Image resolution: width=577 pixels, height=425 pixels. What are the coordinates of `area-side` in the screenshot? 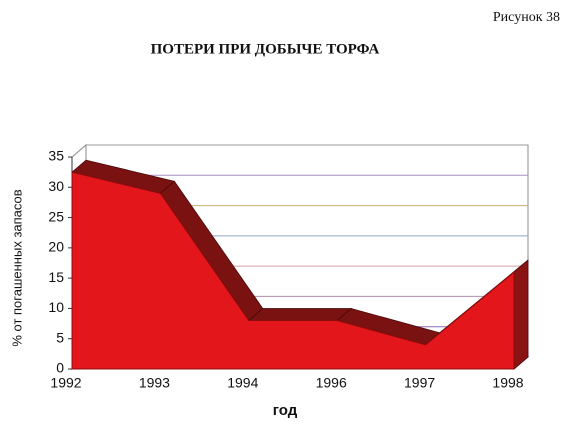 It's located at (521, 314).